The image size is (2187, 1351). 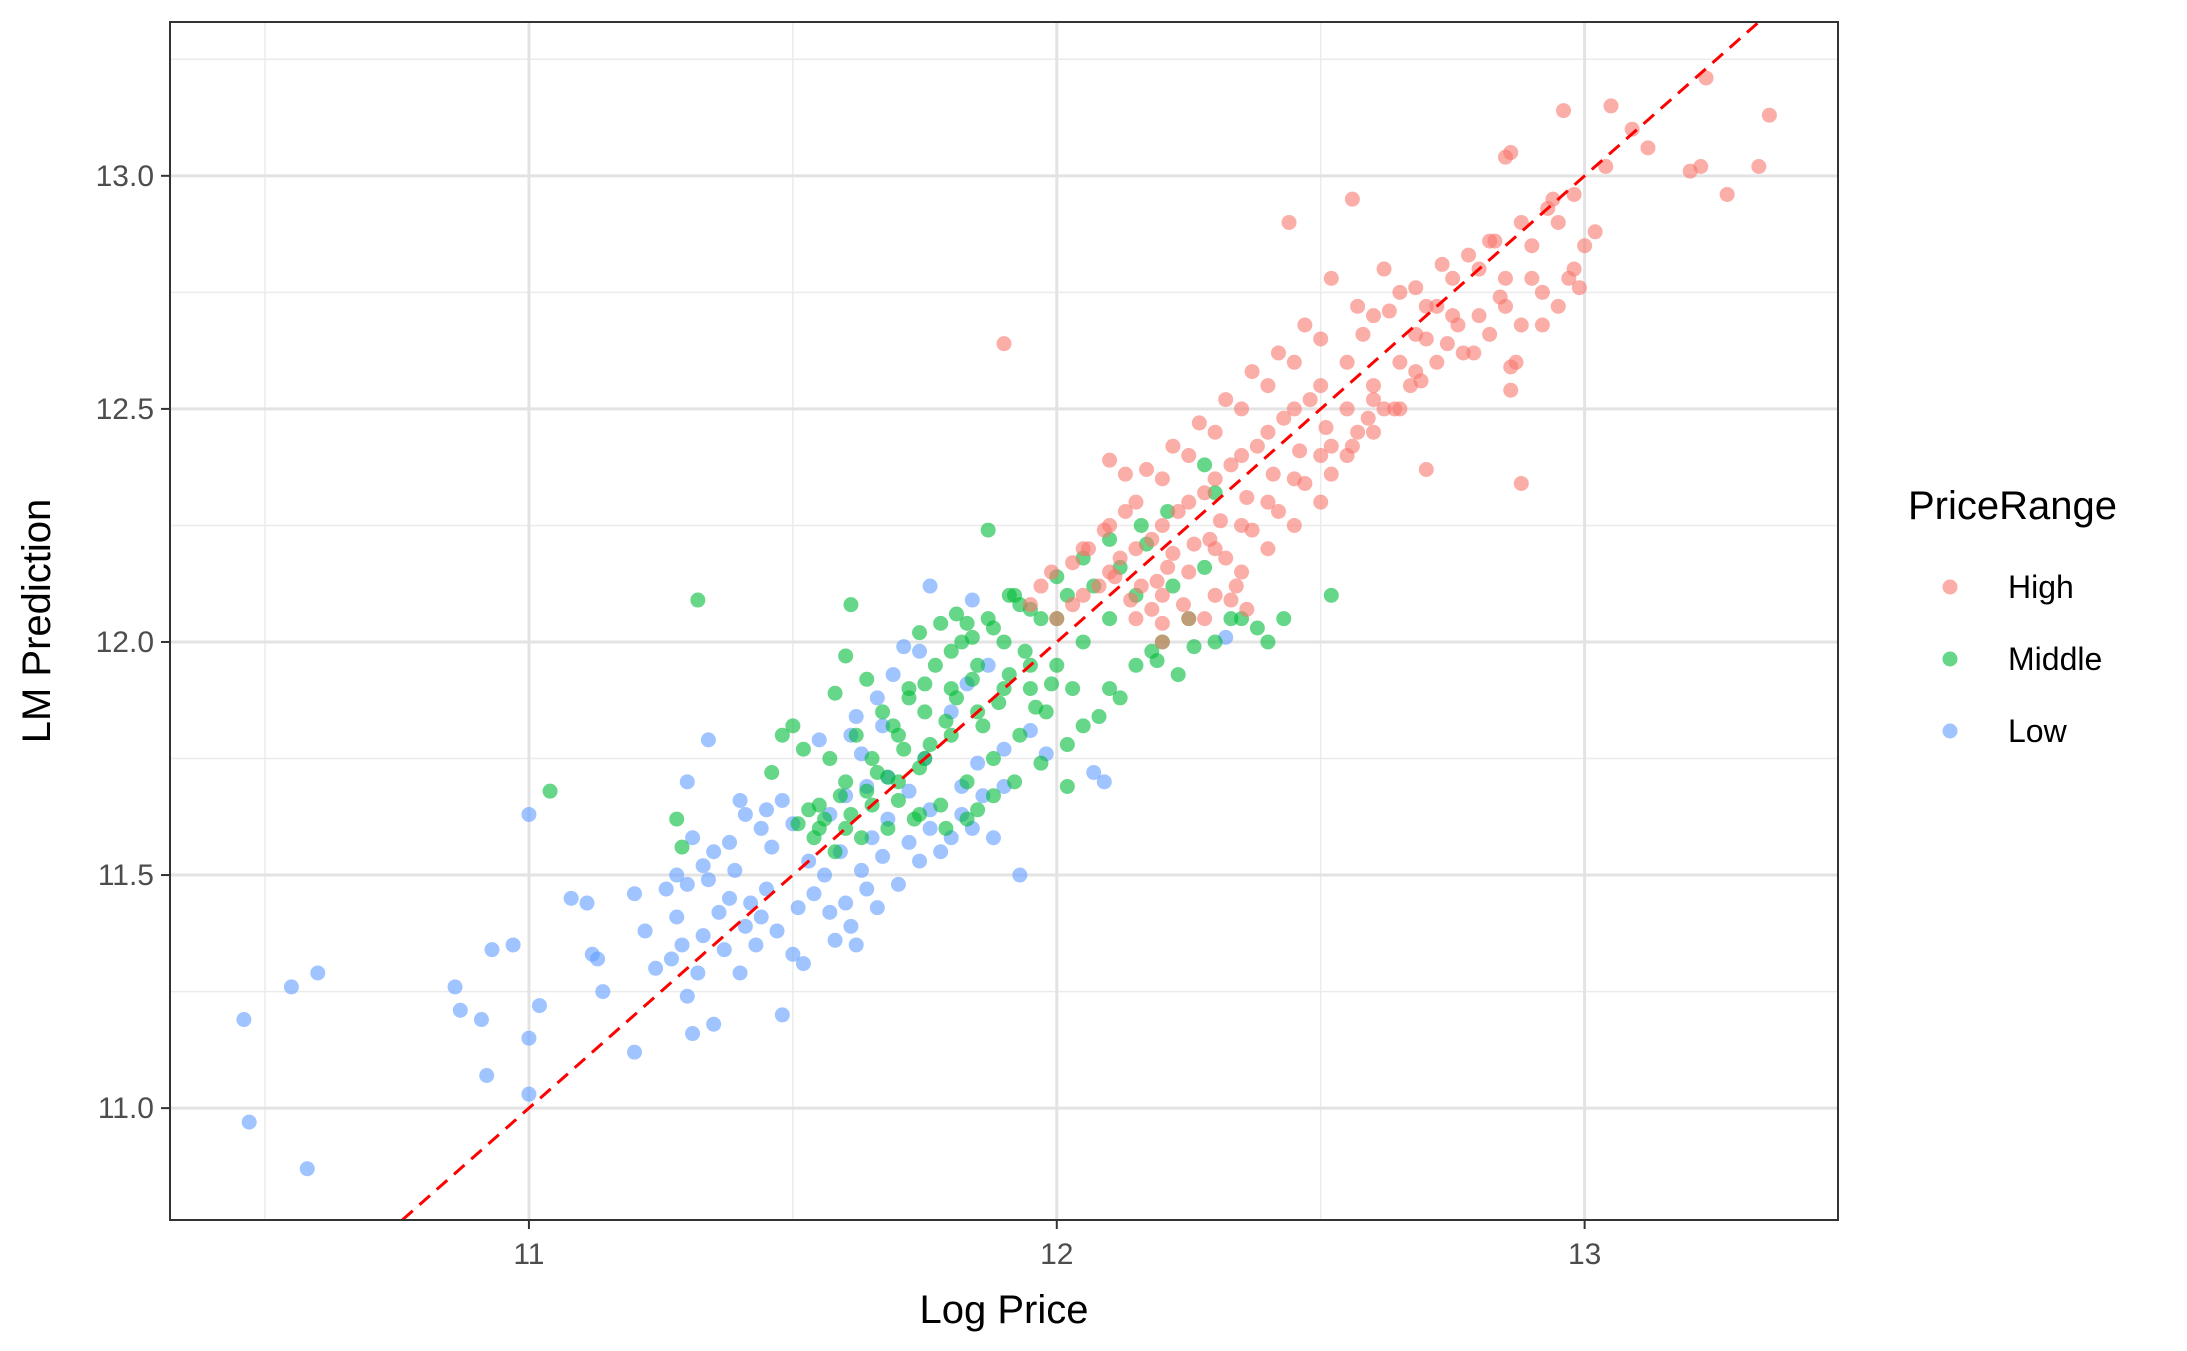 I want to click on y-tick-label: 11.0, so click(x=126, y=1108).